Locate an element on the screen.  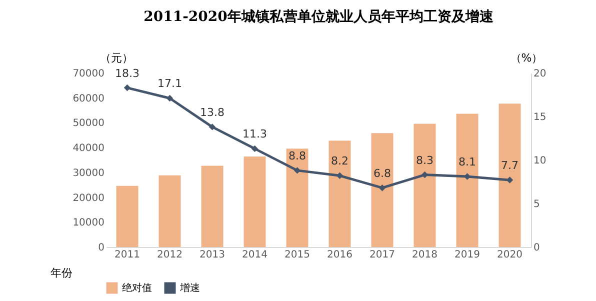
x-tick-label: 2011 is located at coordinates (127, 255).